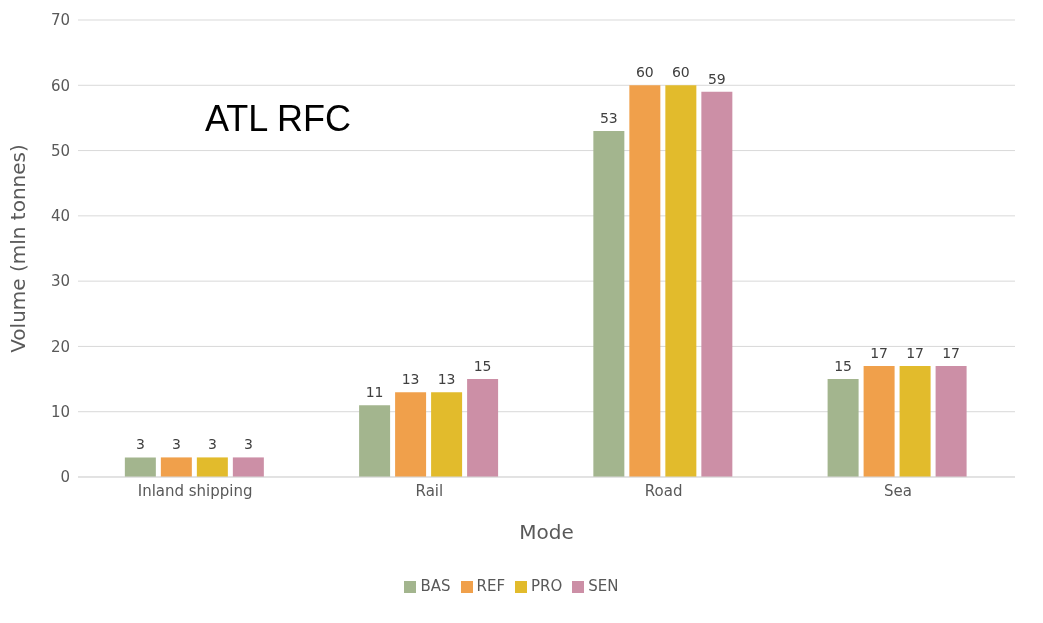  What do you see at coordinates (60, 346) in the screenshot?
I see `y-tick-label: 20` at bounding box center [60, 346].